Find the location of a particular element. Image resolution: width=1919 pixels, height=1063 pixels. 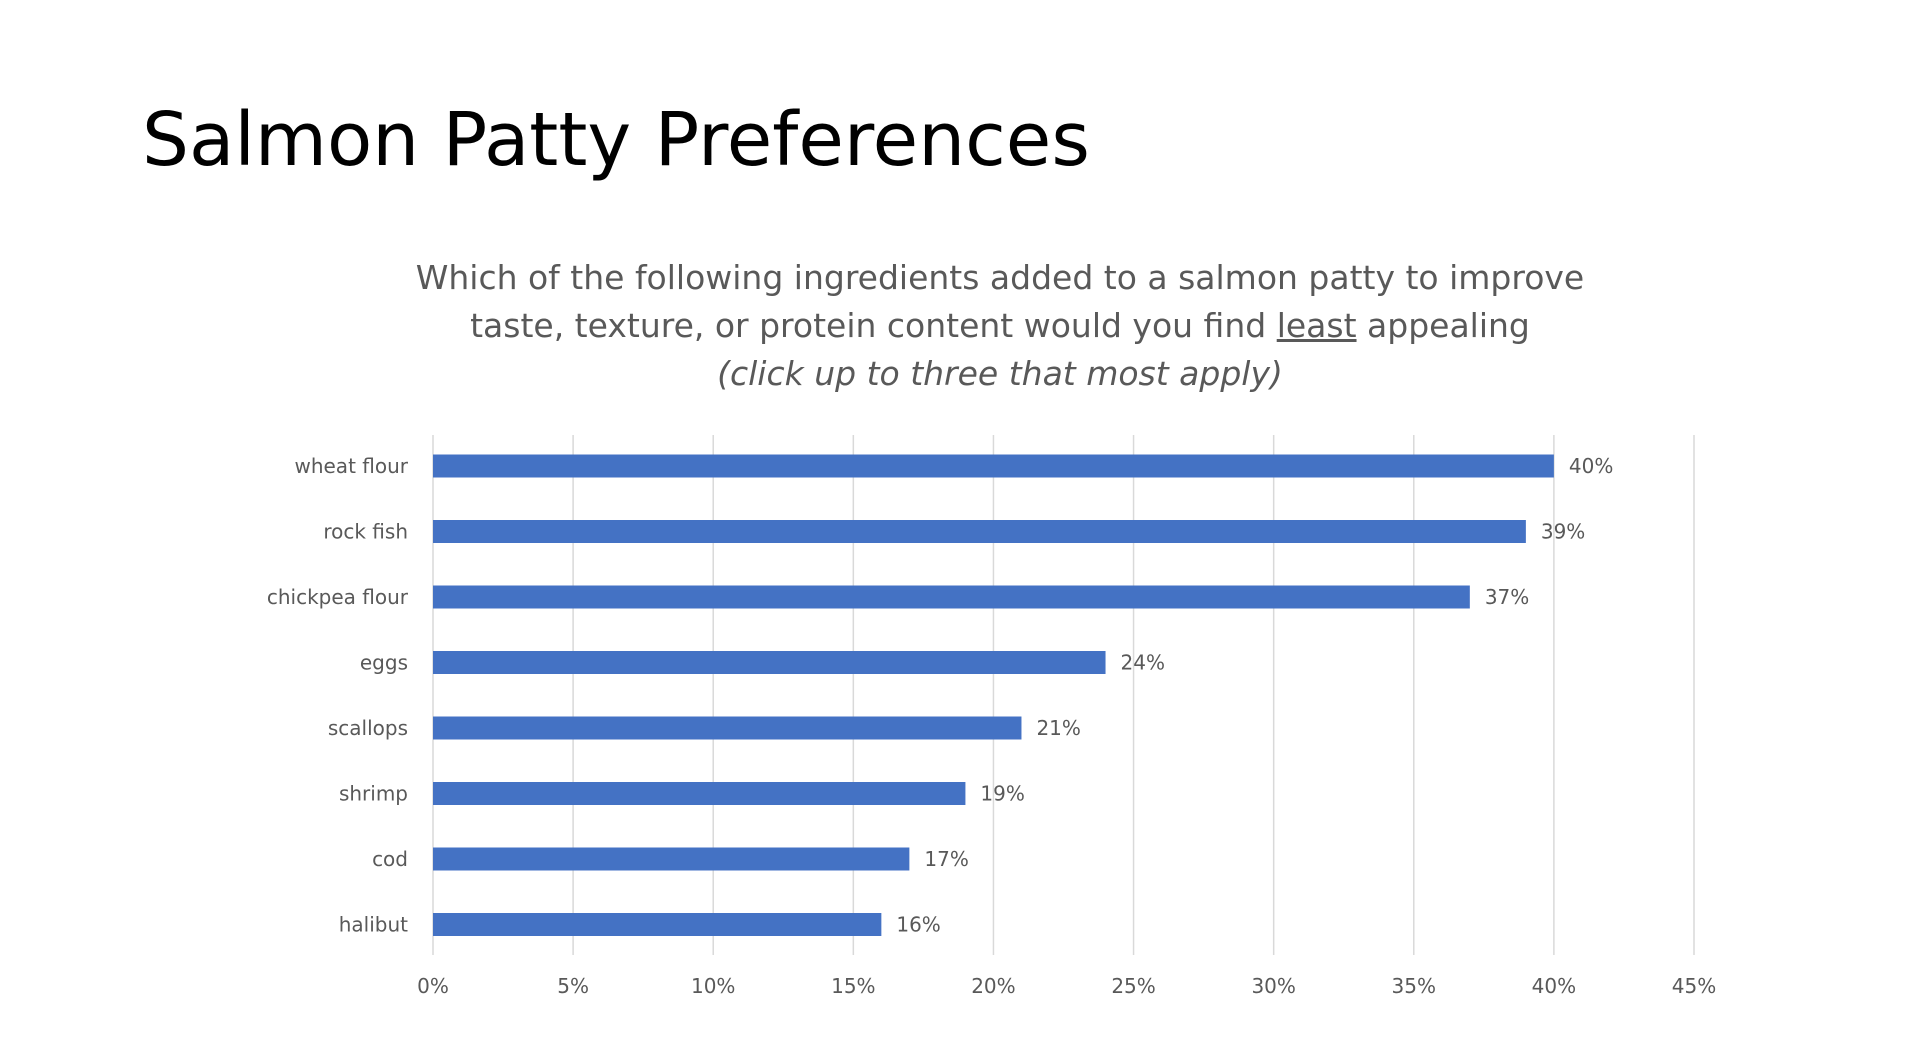

x-tick-label-25: 25% is located at coordinates (1133, 986).